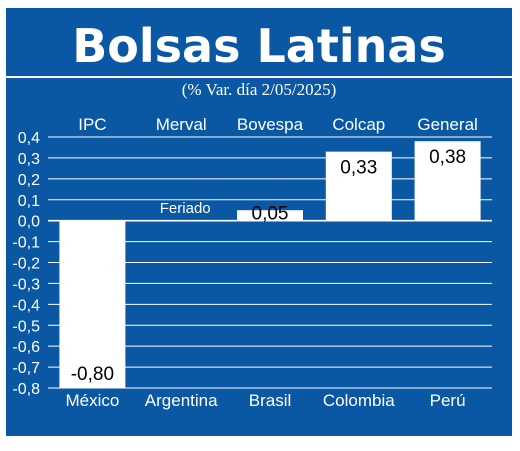 The height and width of the screenshot is (451, 520). Describe the element at coordinates (181, 124) in the screenshot. I see `index-label: Merval` at that location.